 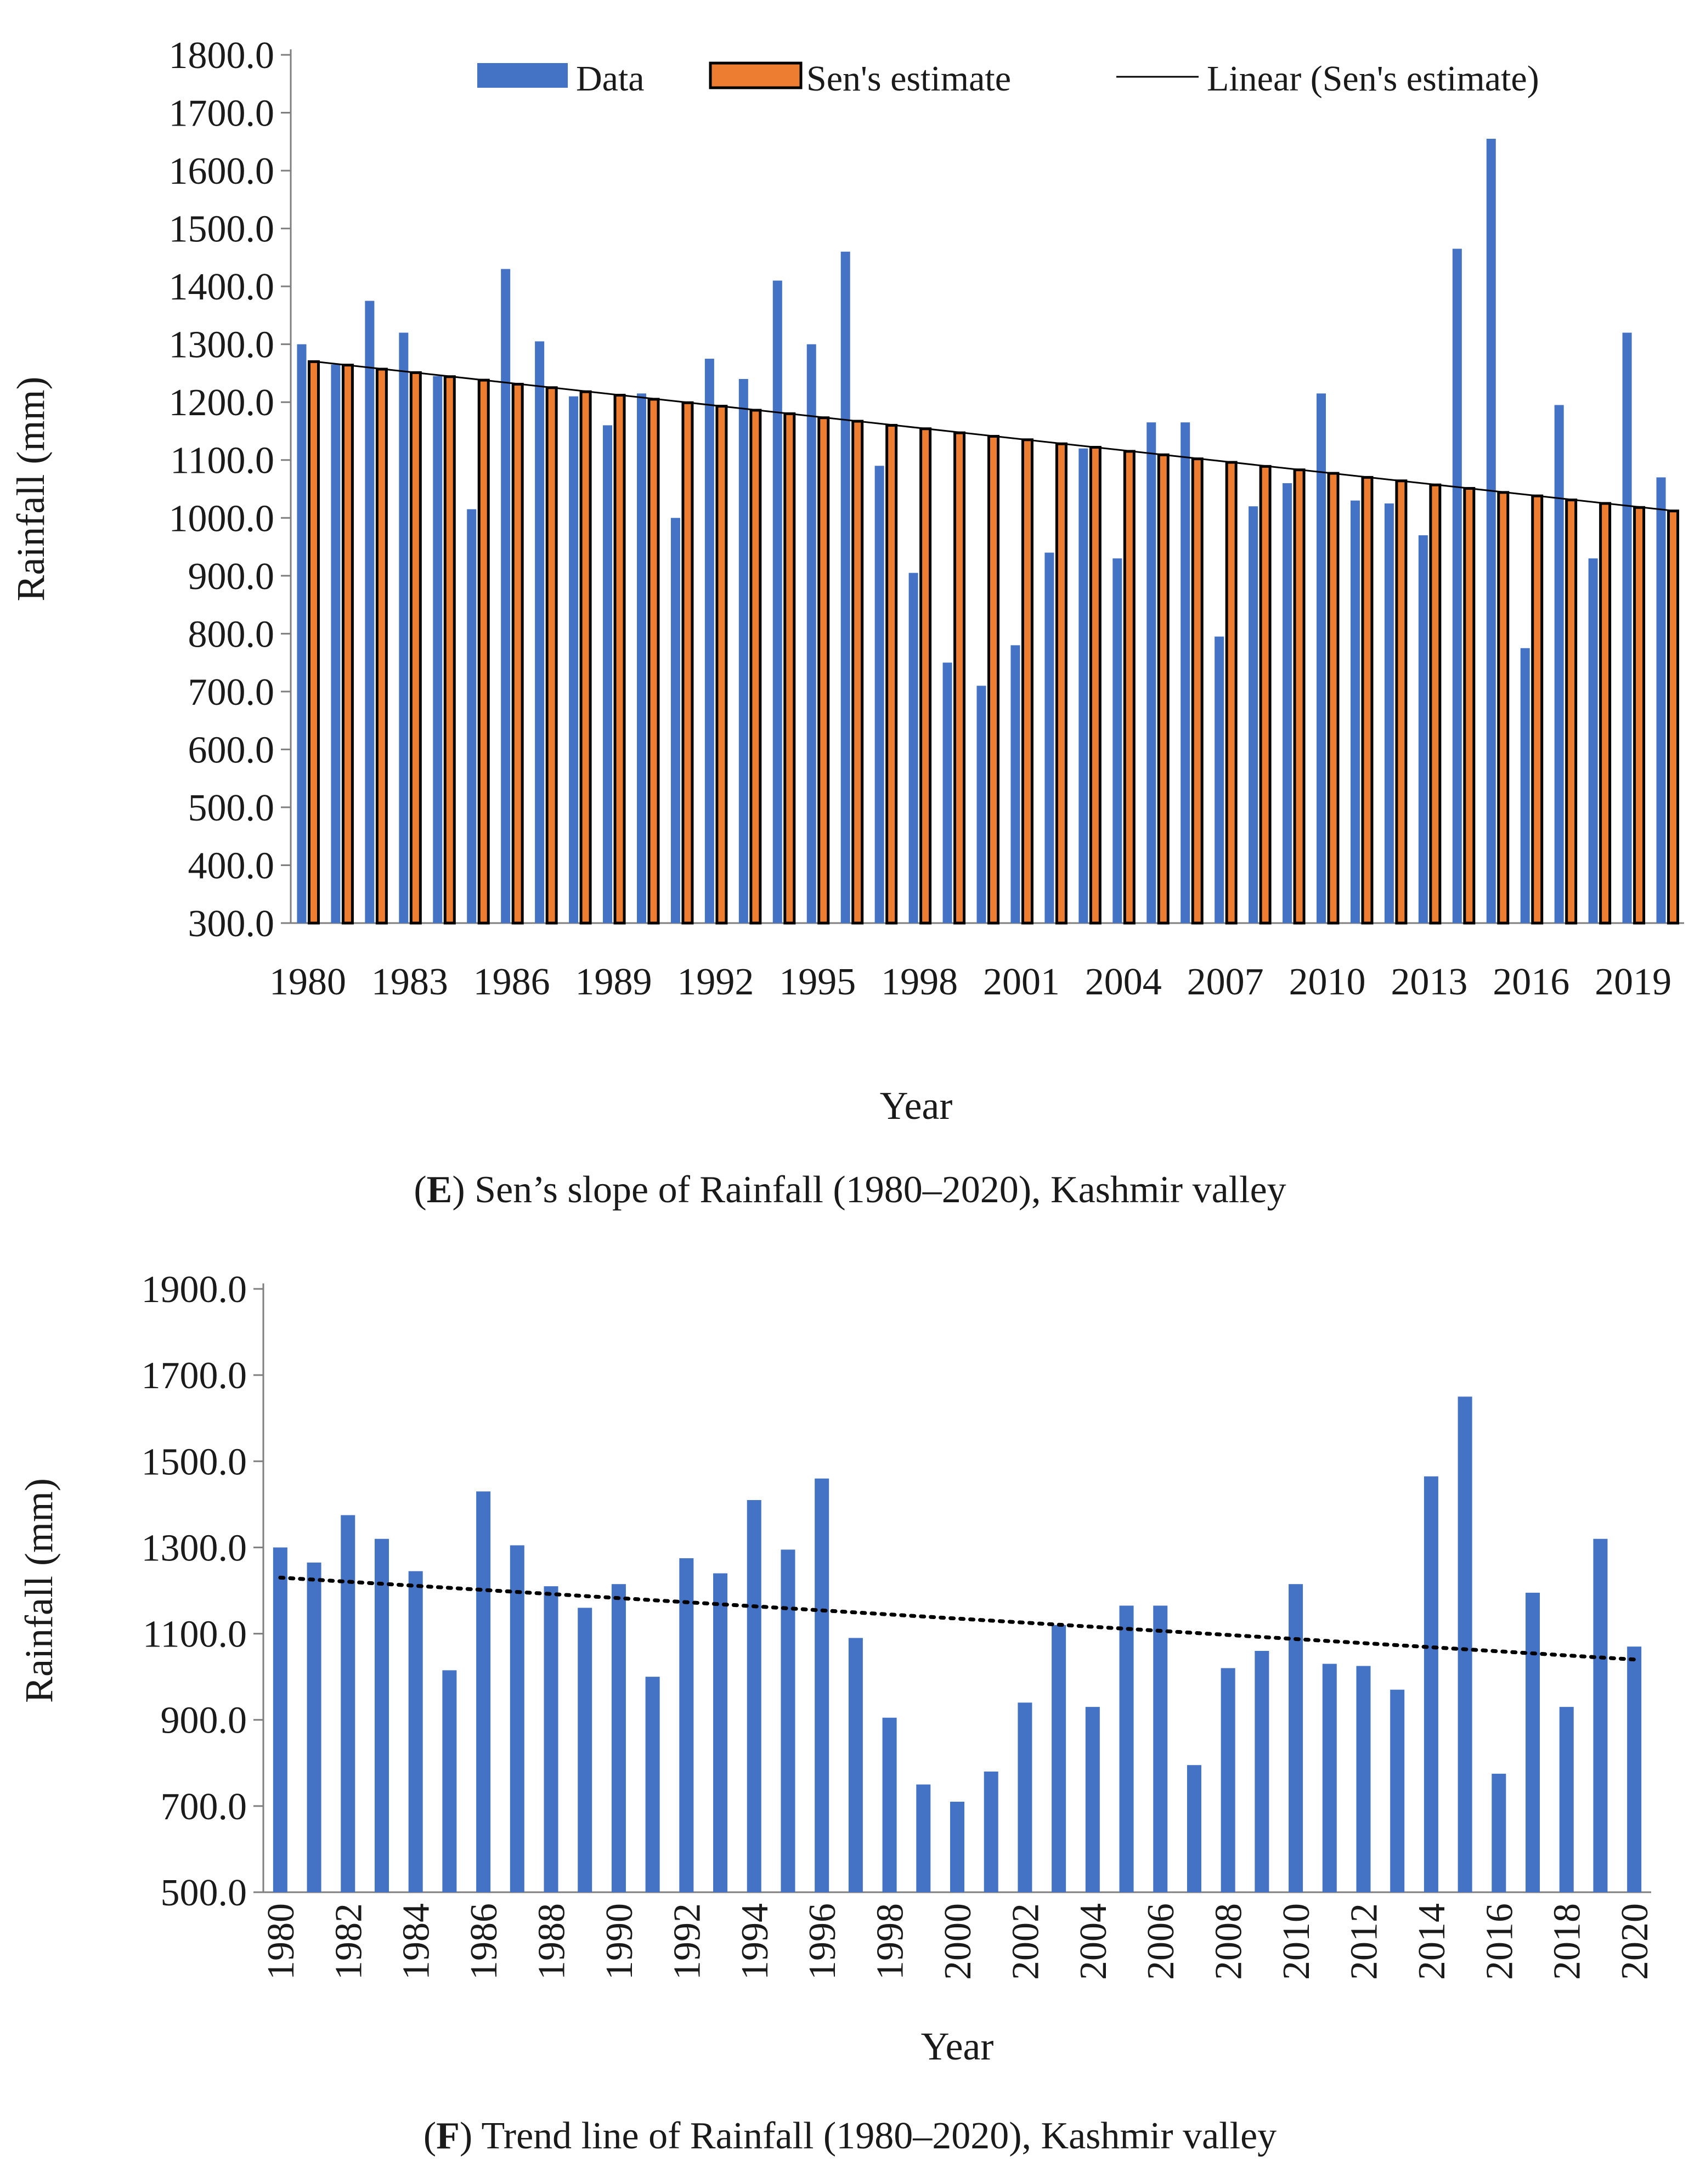 What do you see at coordinates (302, 633) in the screenshot?
I see `data-bar-1980` at bounding box center [302, 633].